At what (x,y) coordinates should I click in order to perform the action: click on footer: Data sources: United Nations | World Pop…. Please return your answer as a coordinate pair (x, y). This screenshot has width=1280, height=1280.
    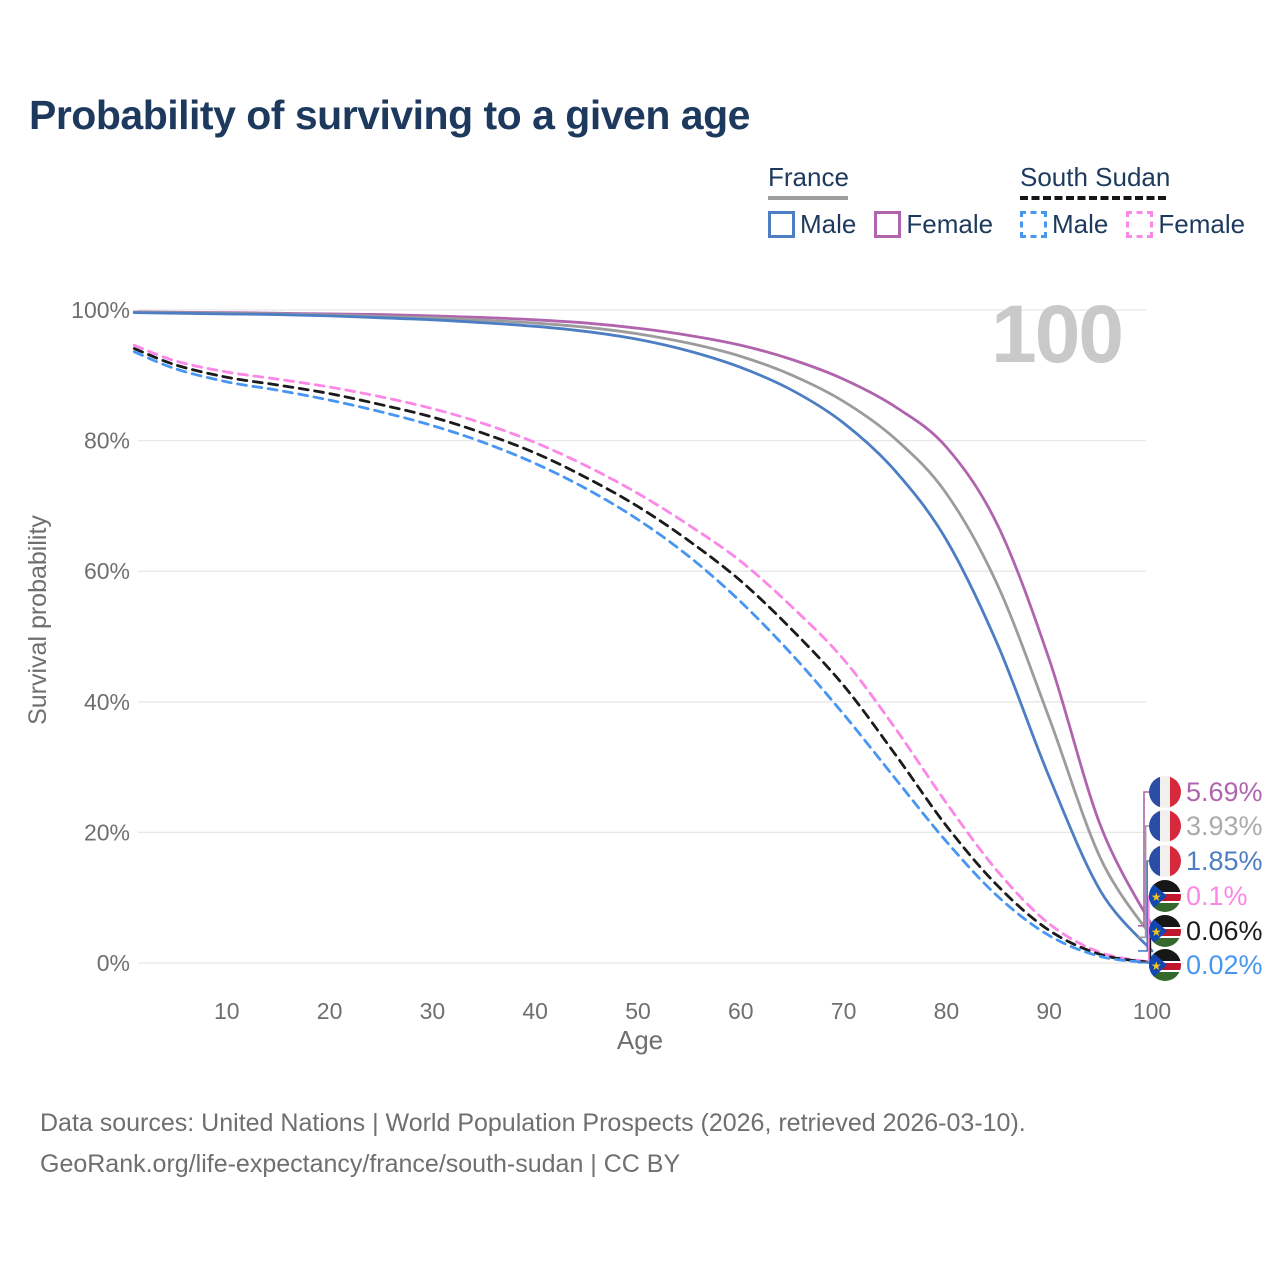
    Looking at the image, I should click on (533, 1144).